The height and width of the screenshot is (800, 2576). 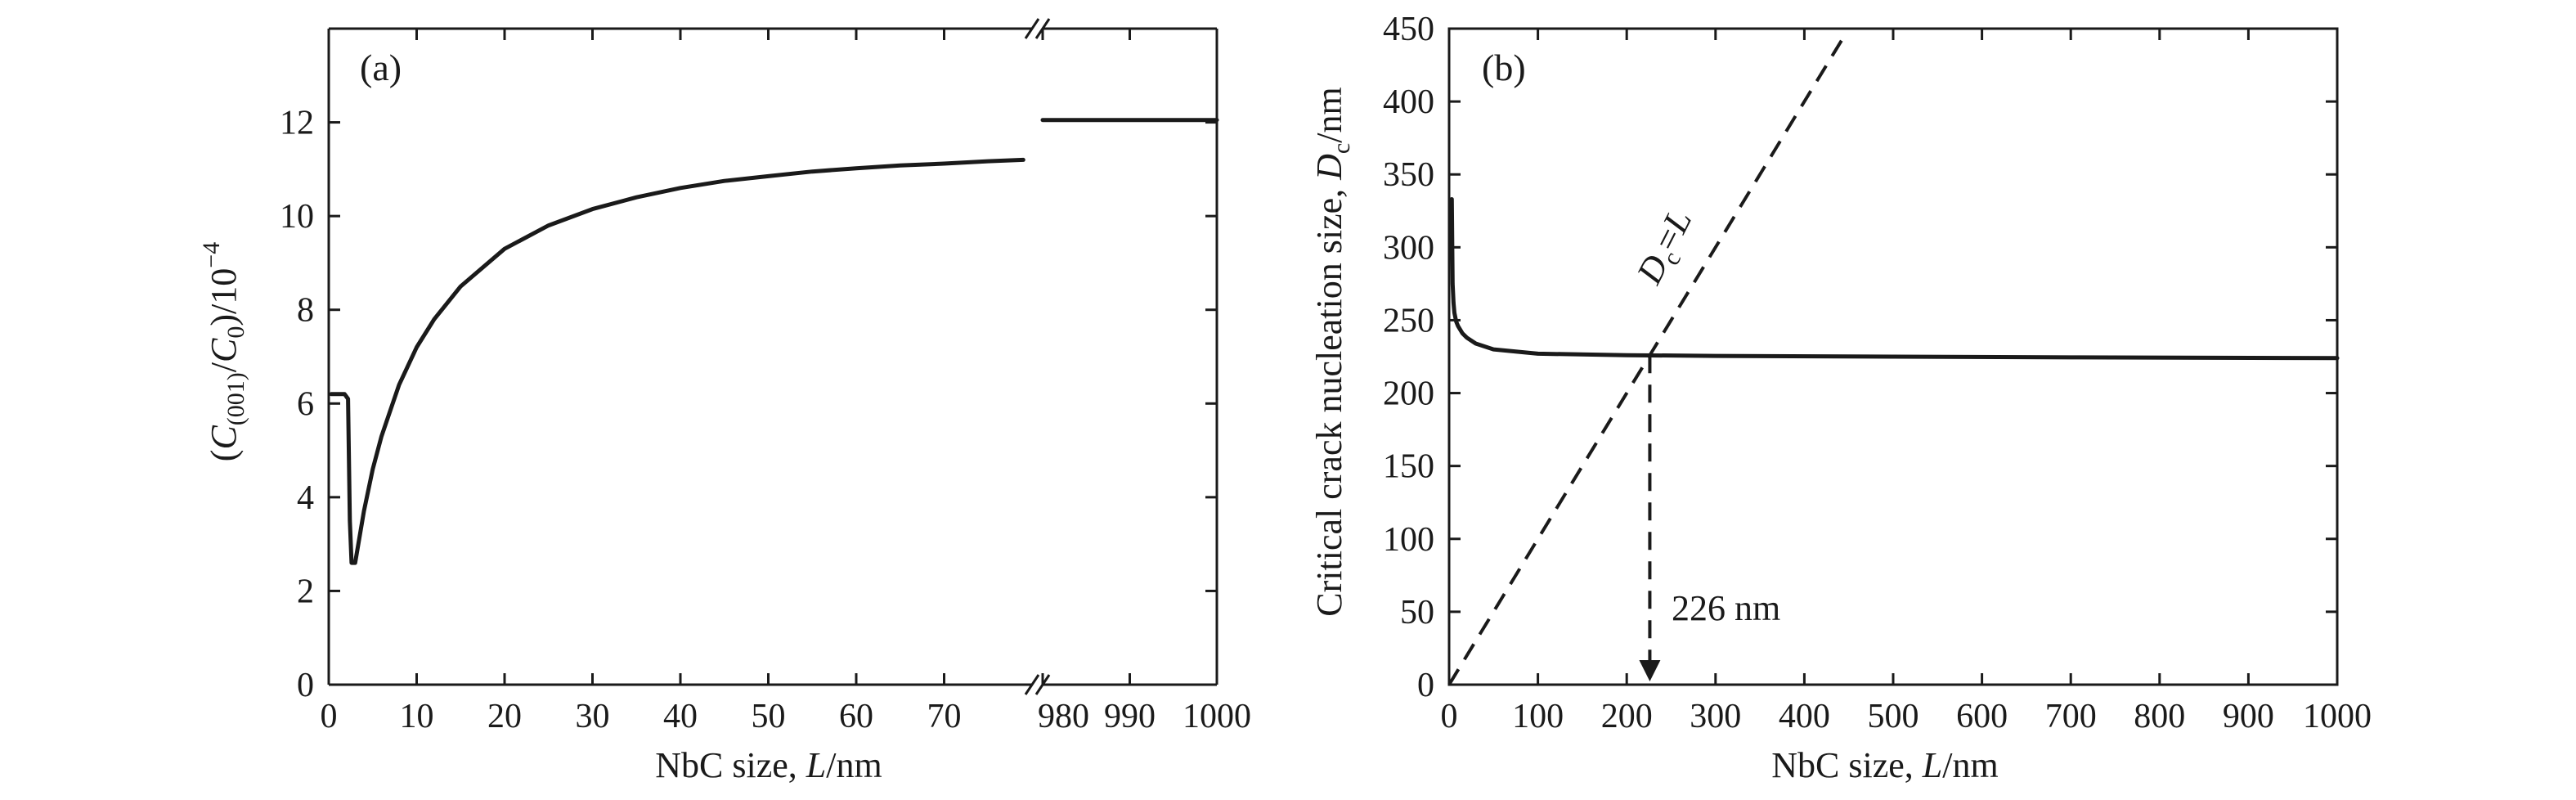 What do you see at coordinates (297, 123) in the screenshot?
I see `y-tick-label-a: 12` at bounding box center [297, 123].